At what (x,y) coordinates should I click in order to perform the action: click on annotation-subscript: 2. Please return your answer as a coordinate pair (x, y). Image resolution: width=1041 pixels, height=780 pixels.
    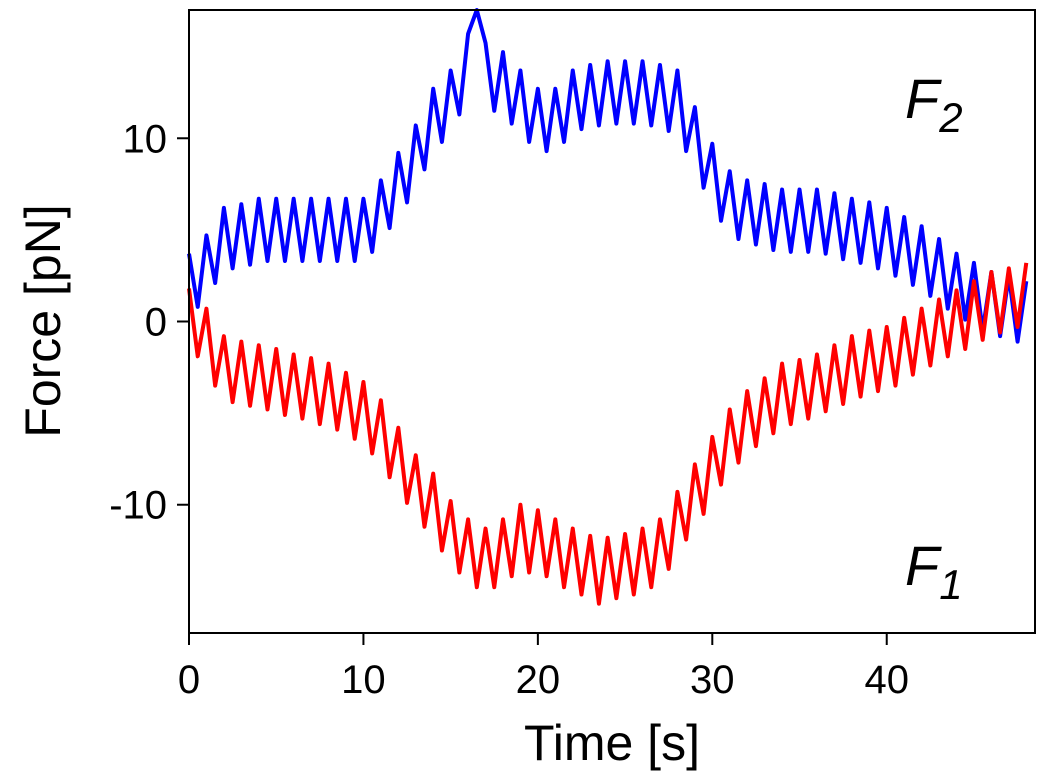
    Looking at the image, I should click on (950, 117).